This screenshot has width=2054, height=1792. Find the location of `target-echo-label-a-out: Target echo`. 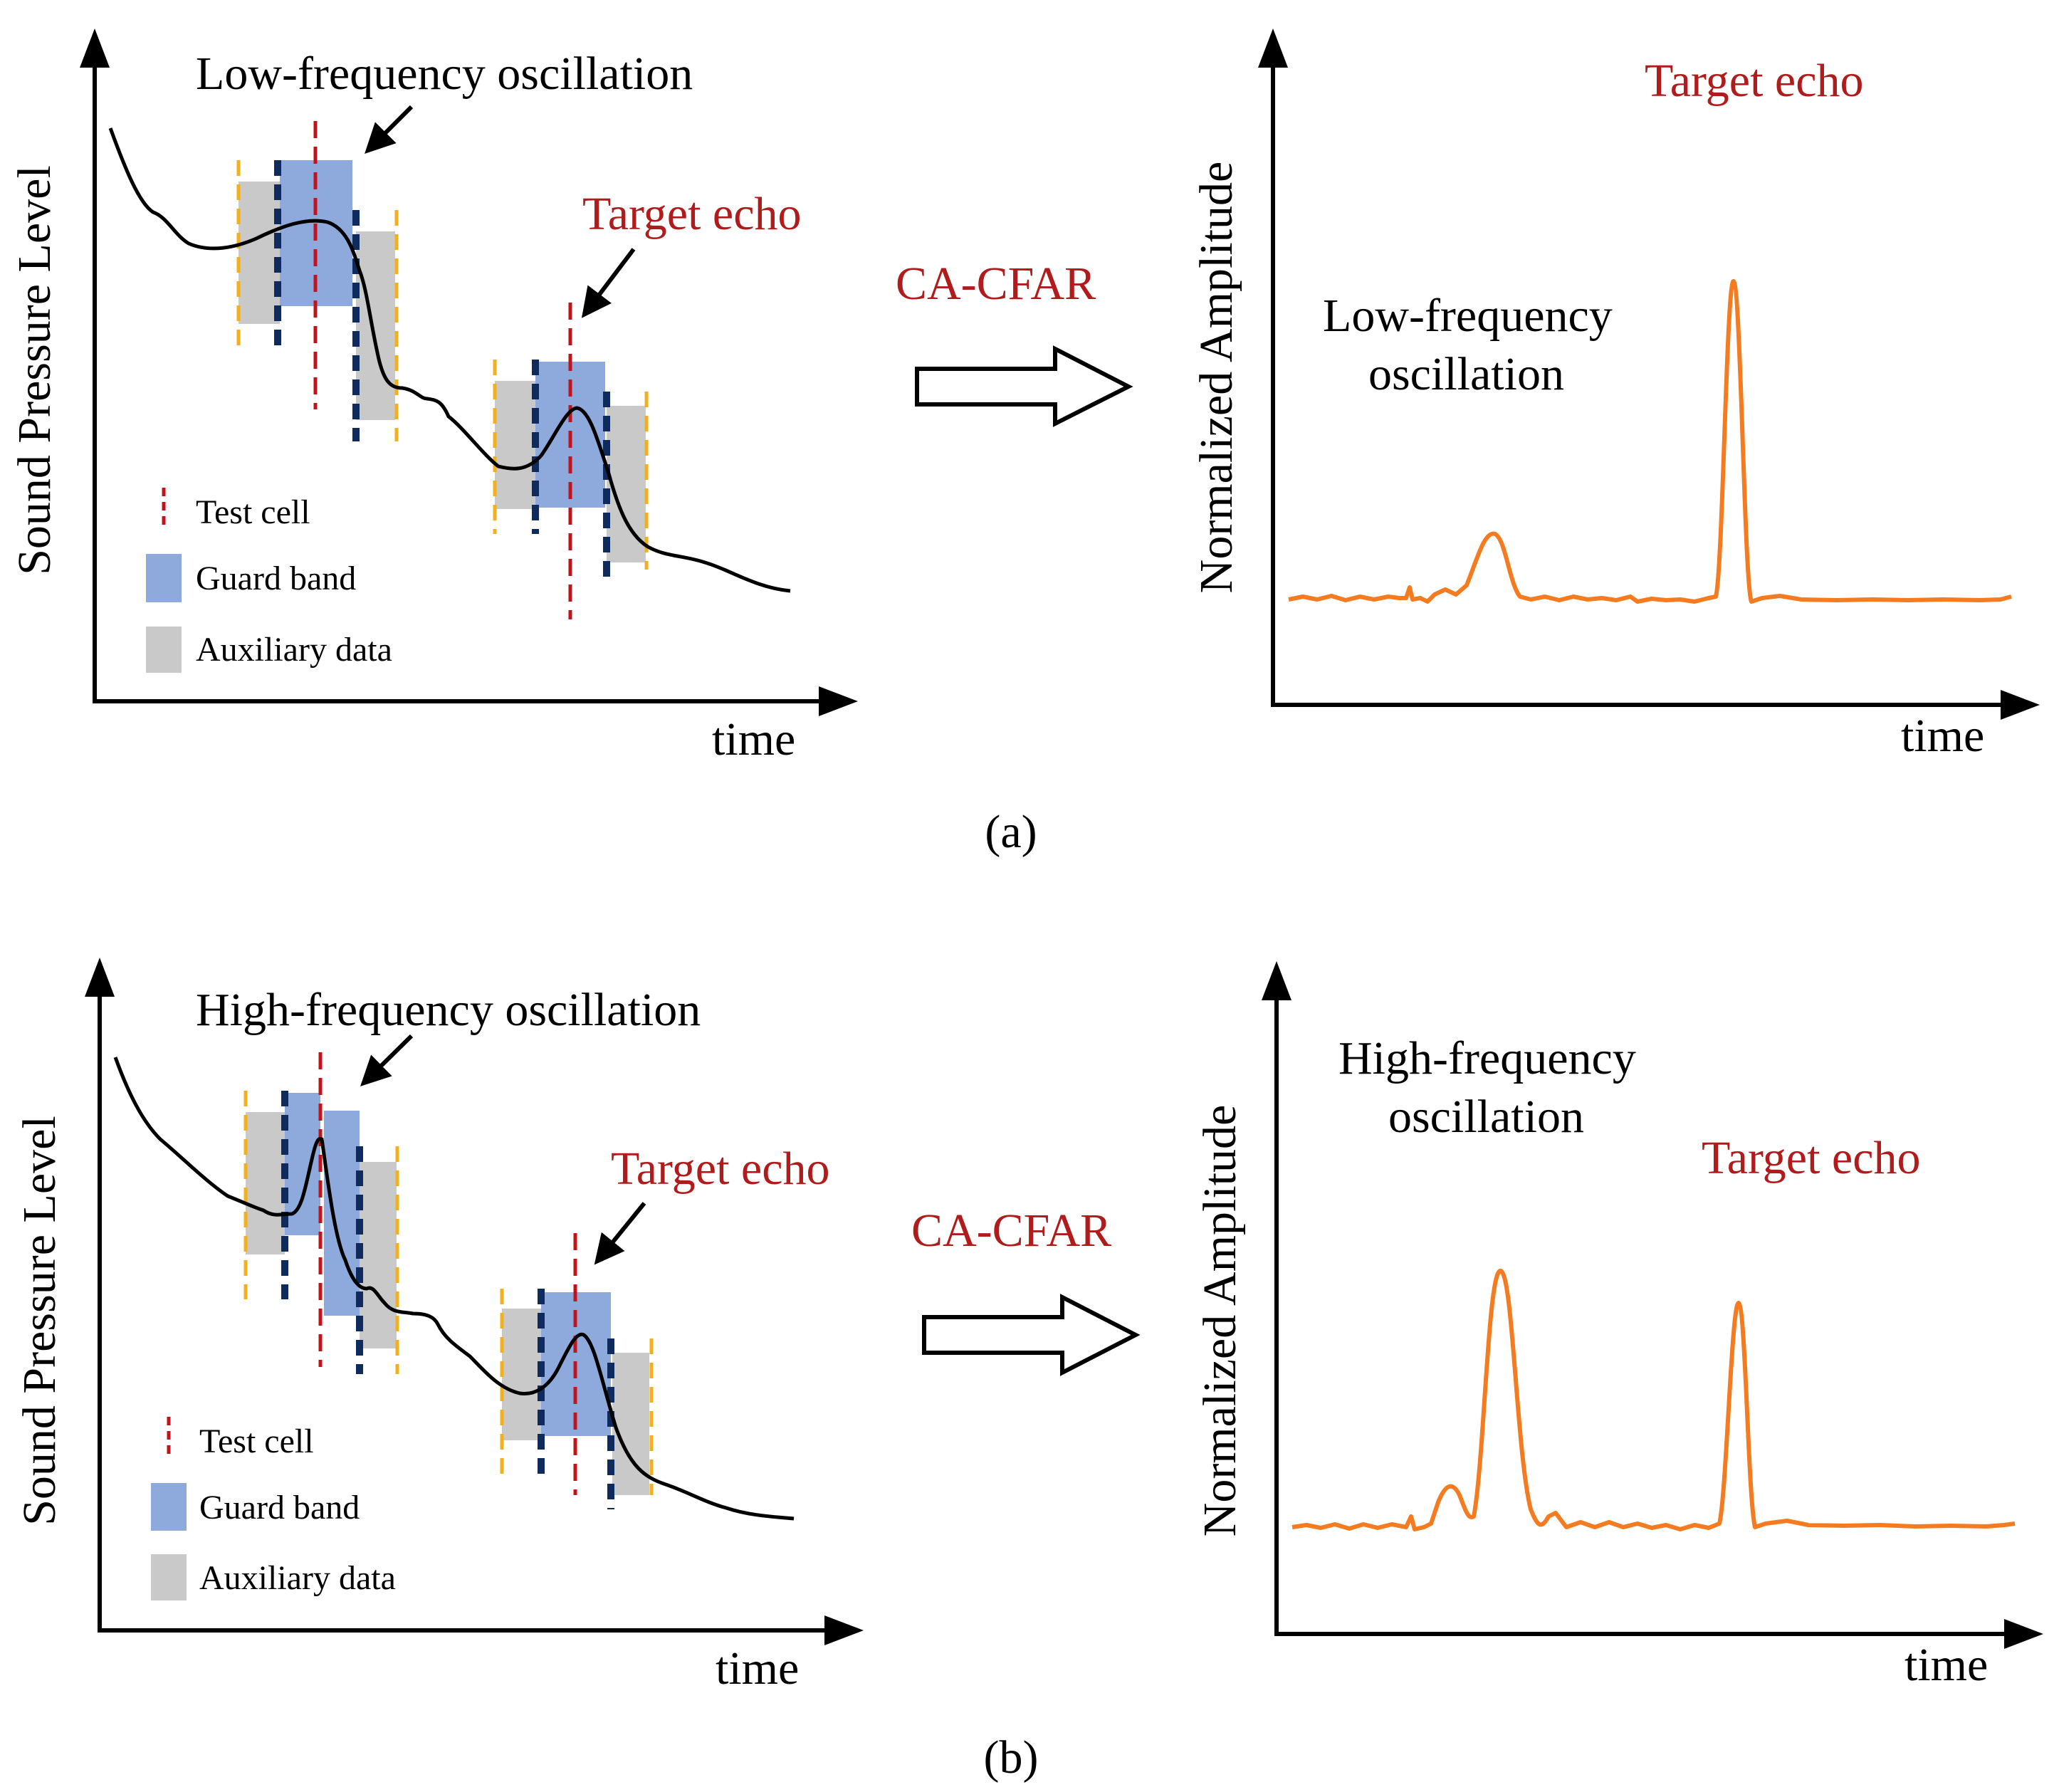

target-echo-label-a-out: Target echo is located at coordinates (1755, 81).